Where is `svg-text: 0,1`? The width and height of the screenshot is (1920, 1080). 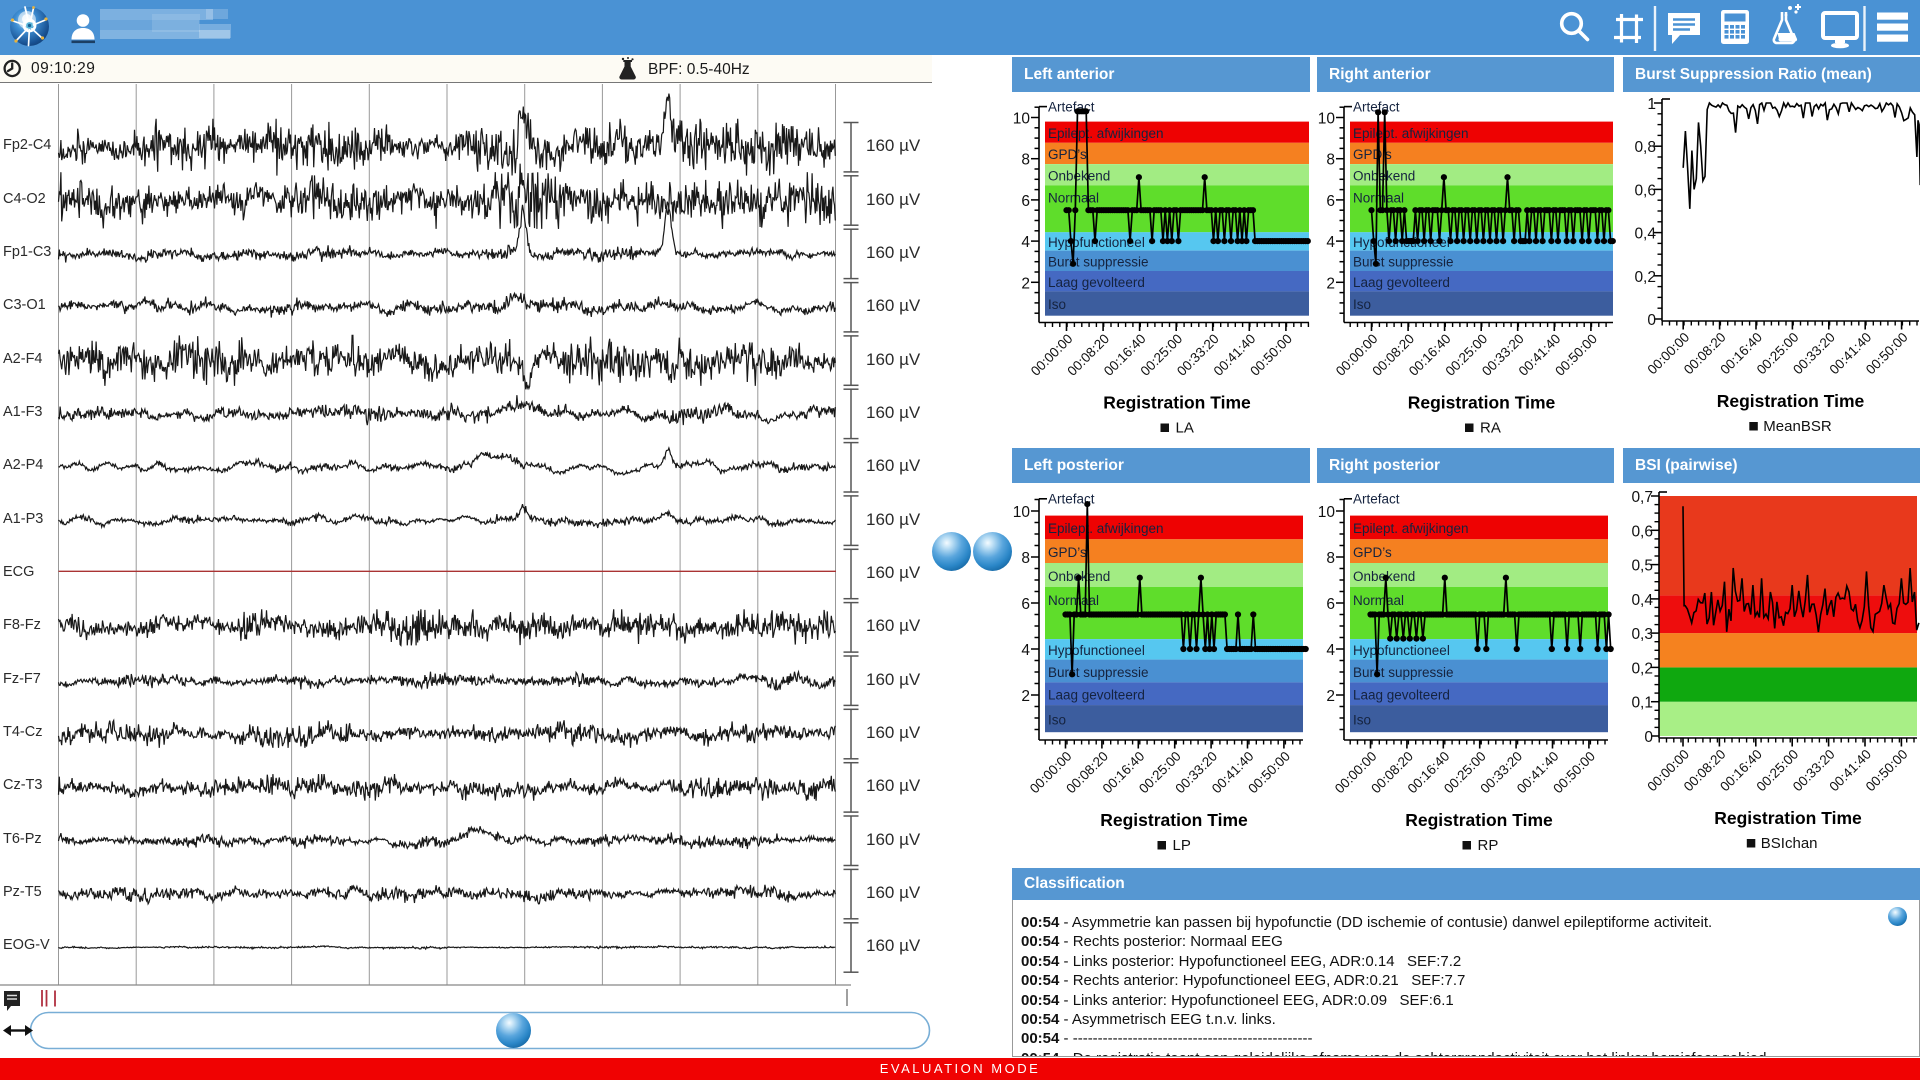
svg-text: 0,1 is located at coordinates (1642, 703).